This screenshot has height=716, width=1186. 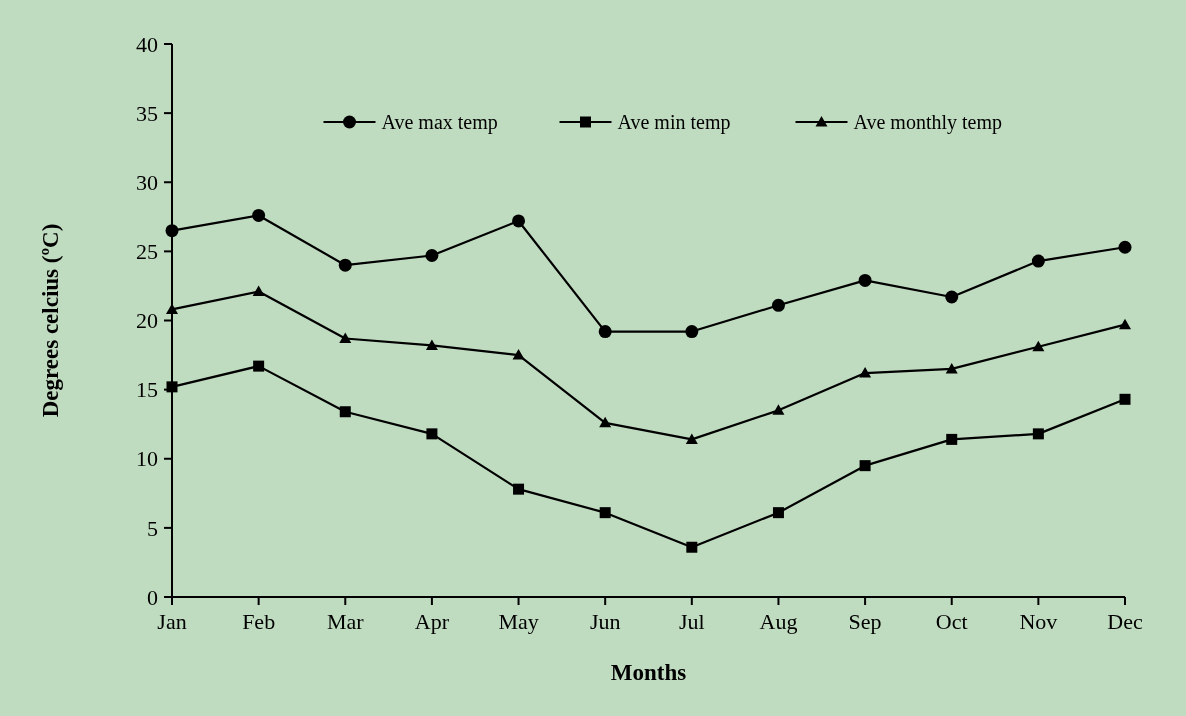 What do you see at coordinates (147, 44) in the screenshot?
I see `y-tick-label: 40` at bounding box center [147, 44].